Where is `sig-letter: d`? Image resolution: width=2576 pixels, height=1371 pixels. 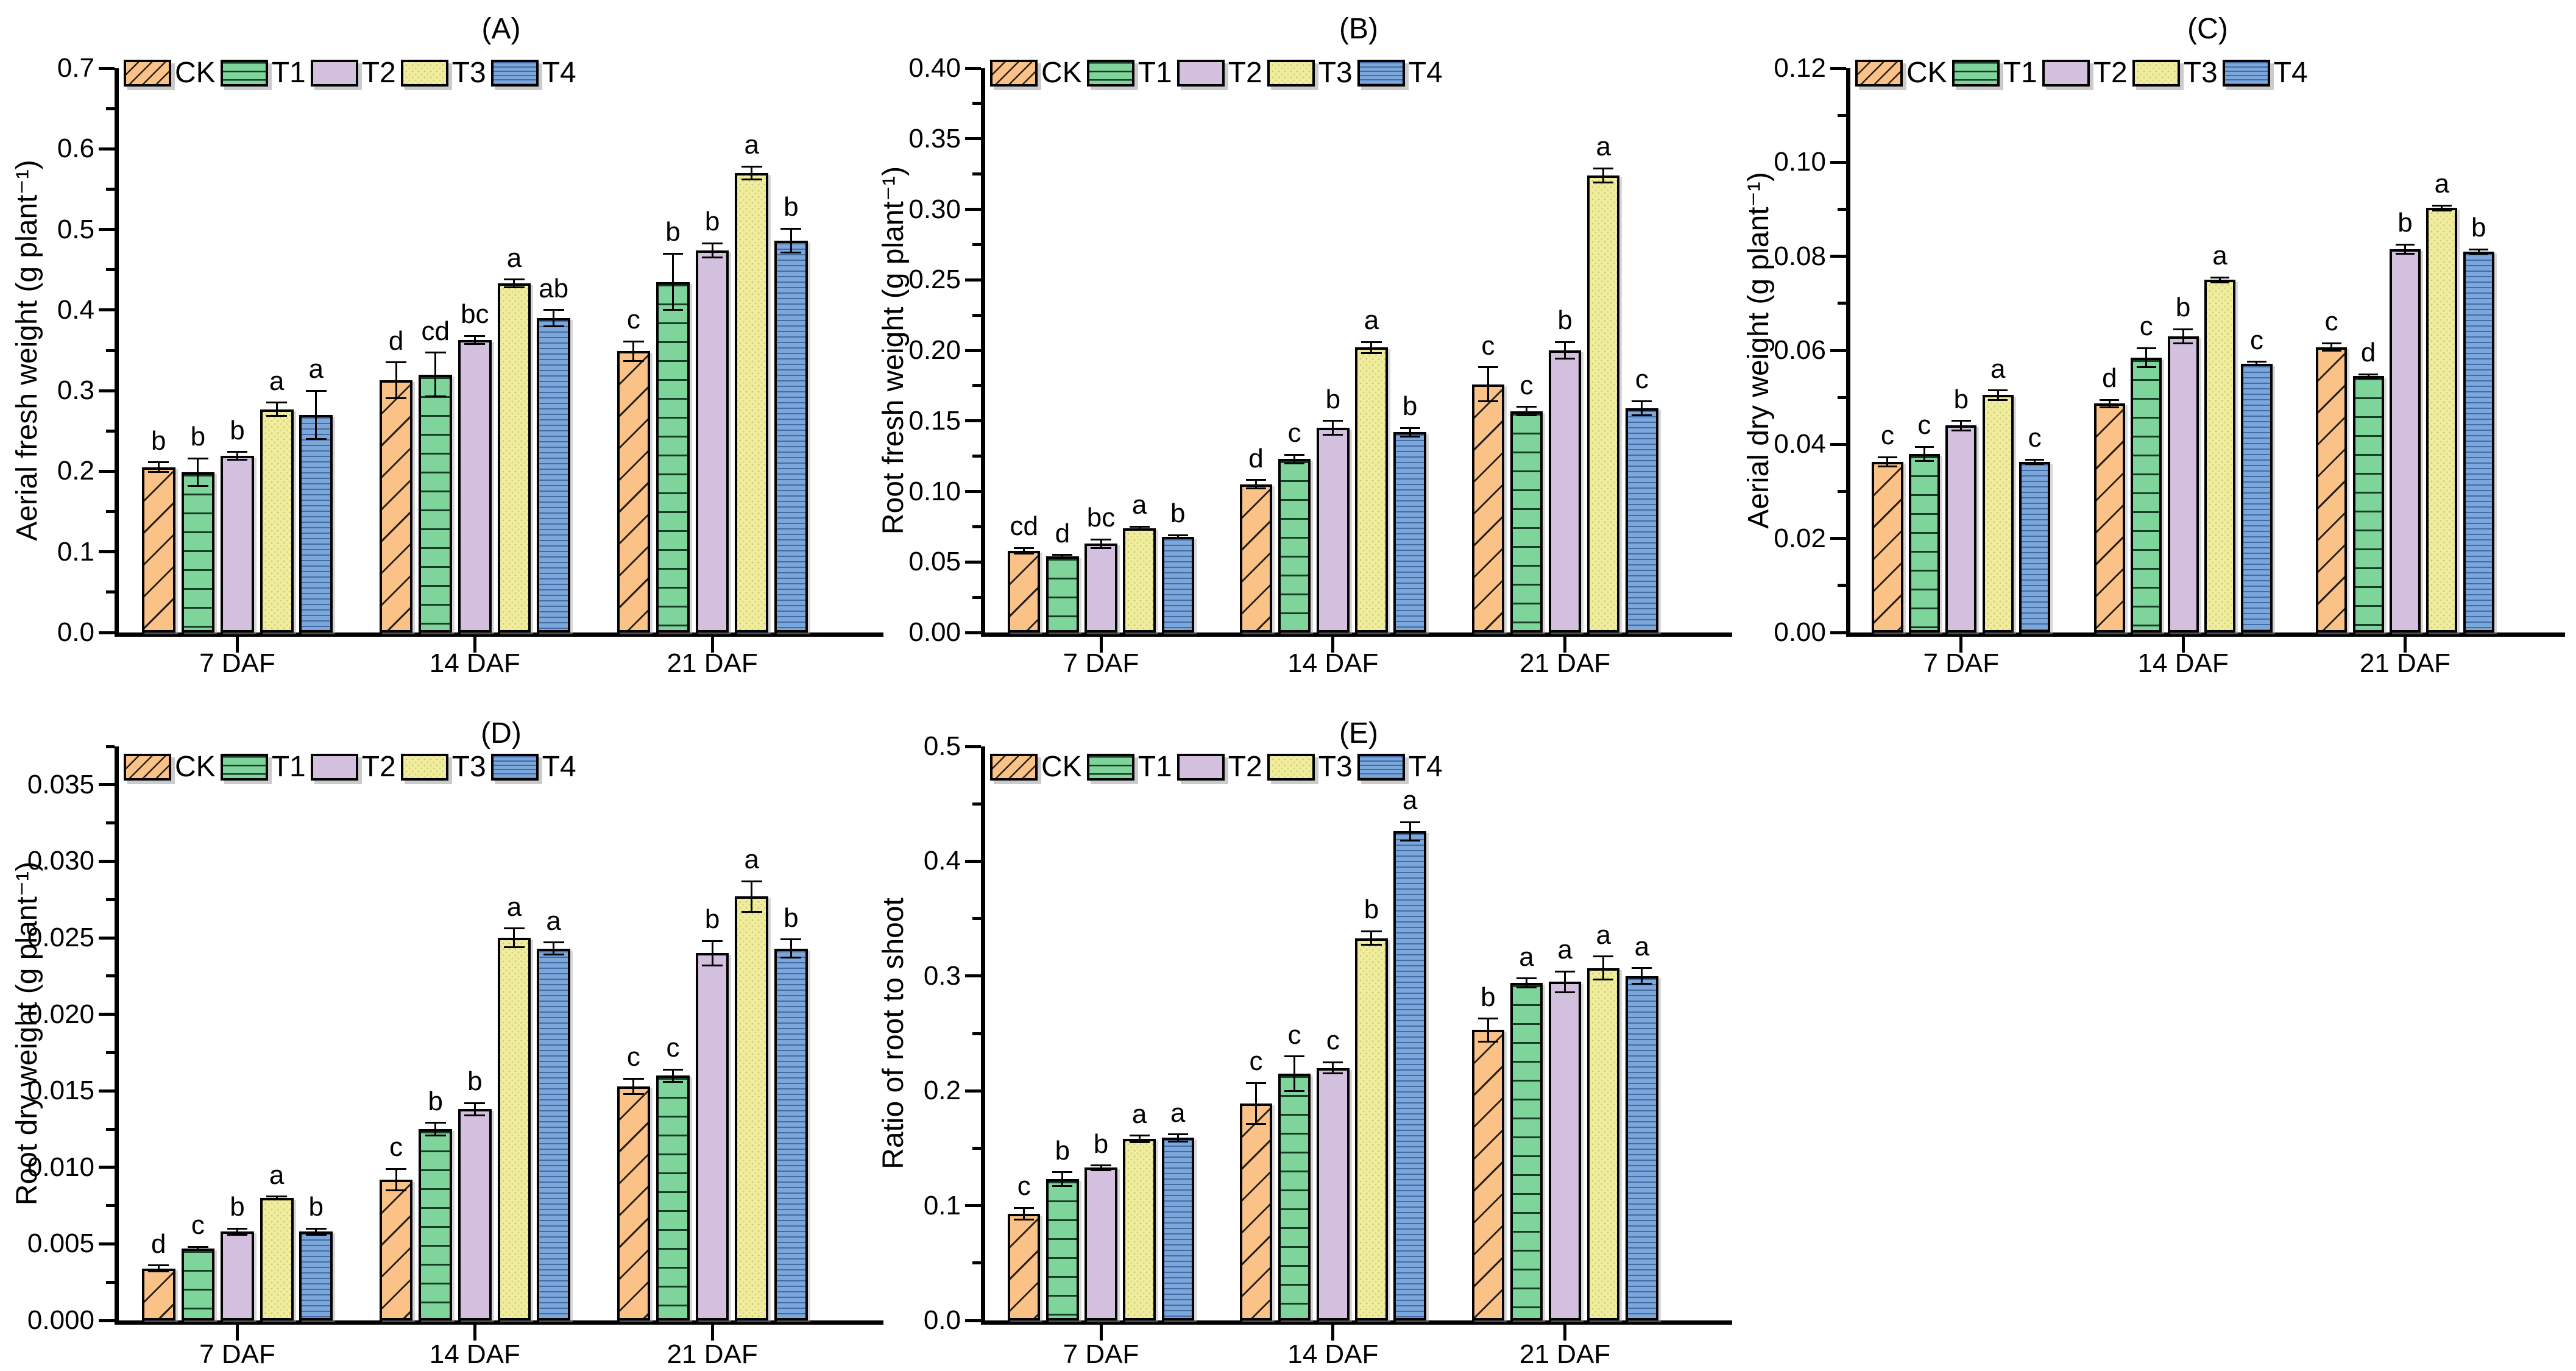 sig-letter: d is located at coordinates (1256, 458).